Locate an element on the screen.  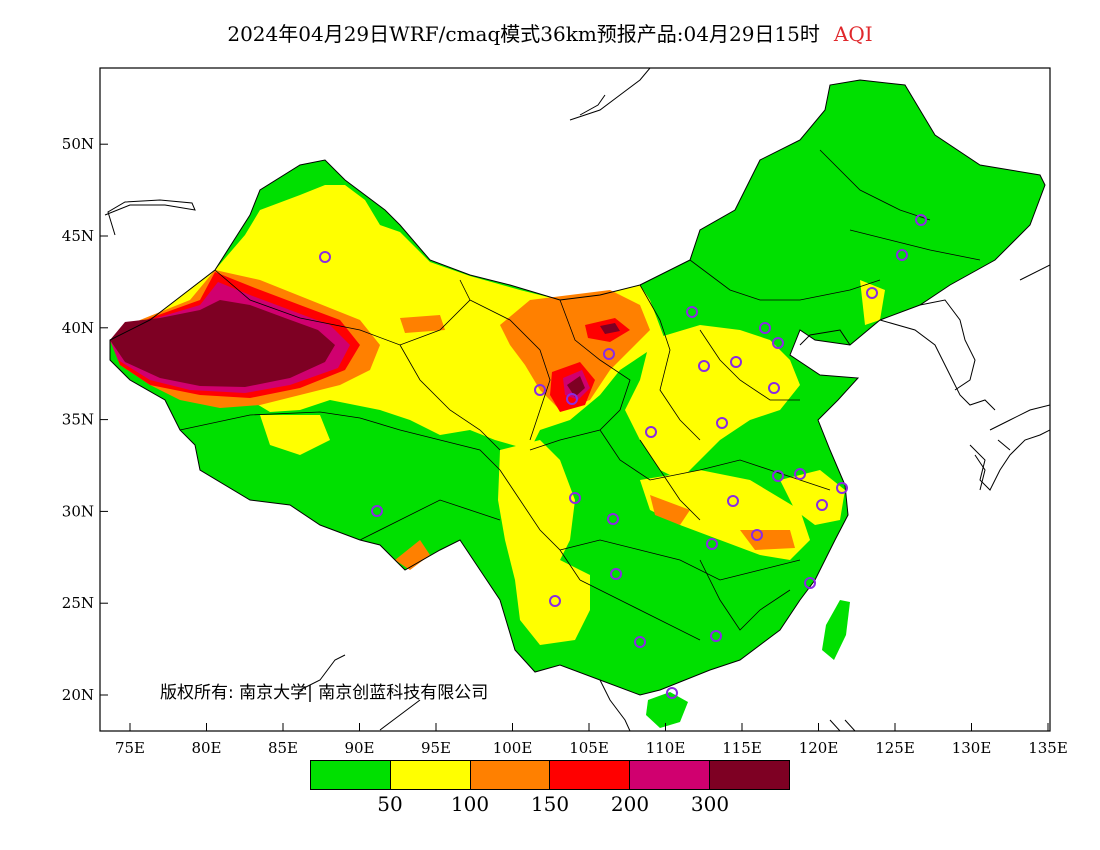
legend-swatch-usg is located at coordinates (510, 775).